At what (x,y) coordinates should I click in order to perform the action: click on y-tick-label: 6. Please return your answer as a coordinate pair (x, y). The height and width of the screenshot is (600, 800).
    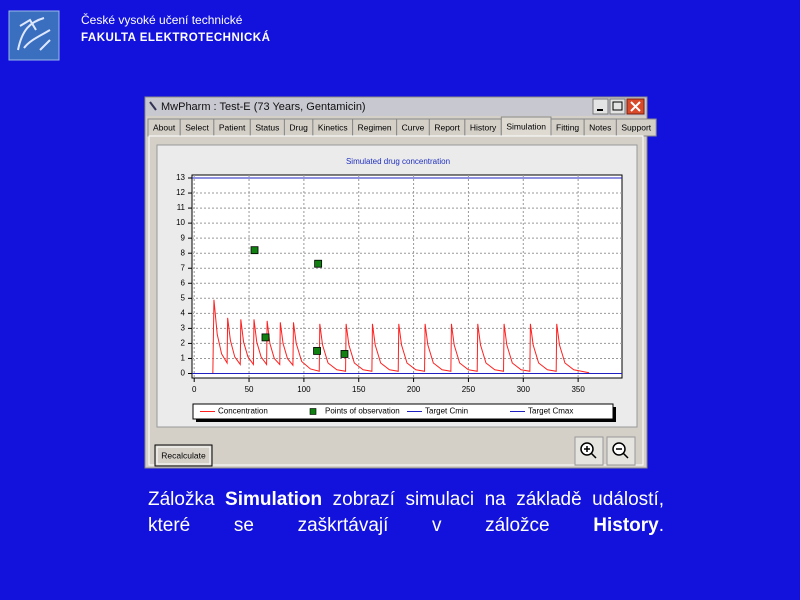
    Looking at the image, I should click on (183, 282).